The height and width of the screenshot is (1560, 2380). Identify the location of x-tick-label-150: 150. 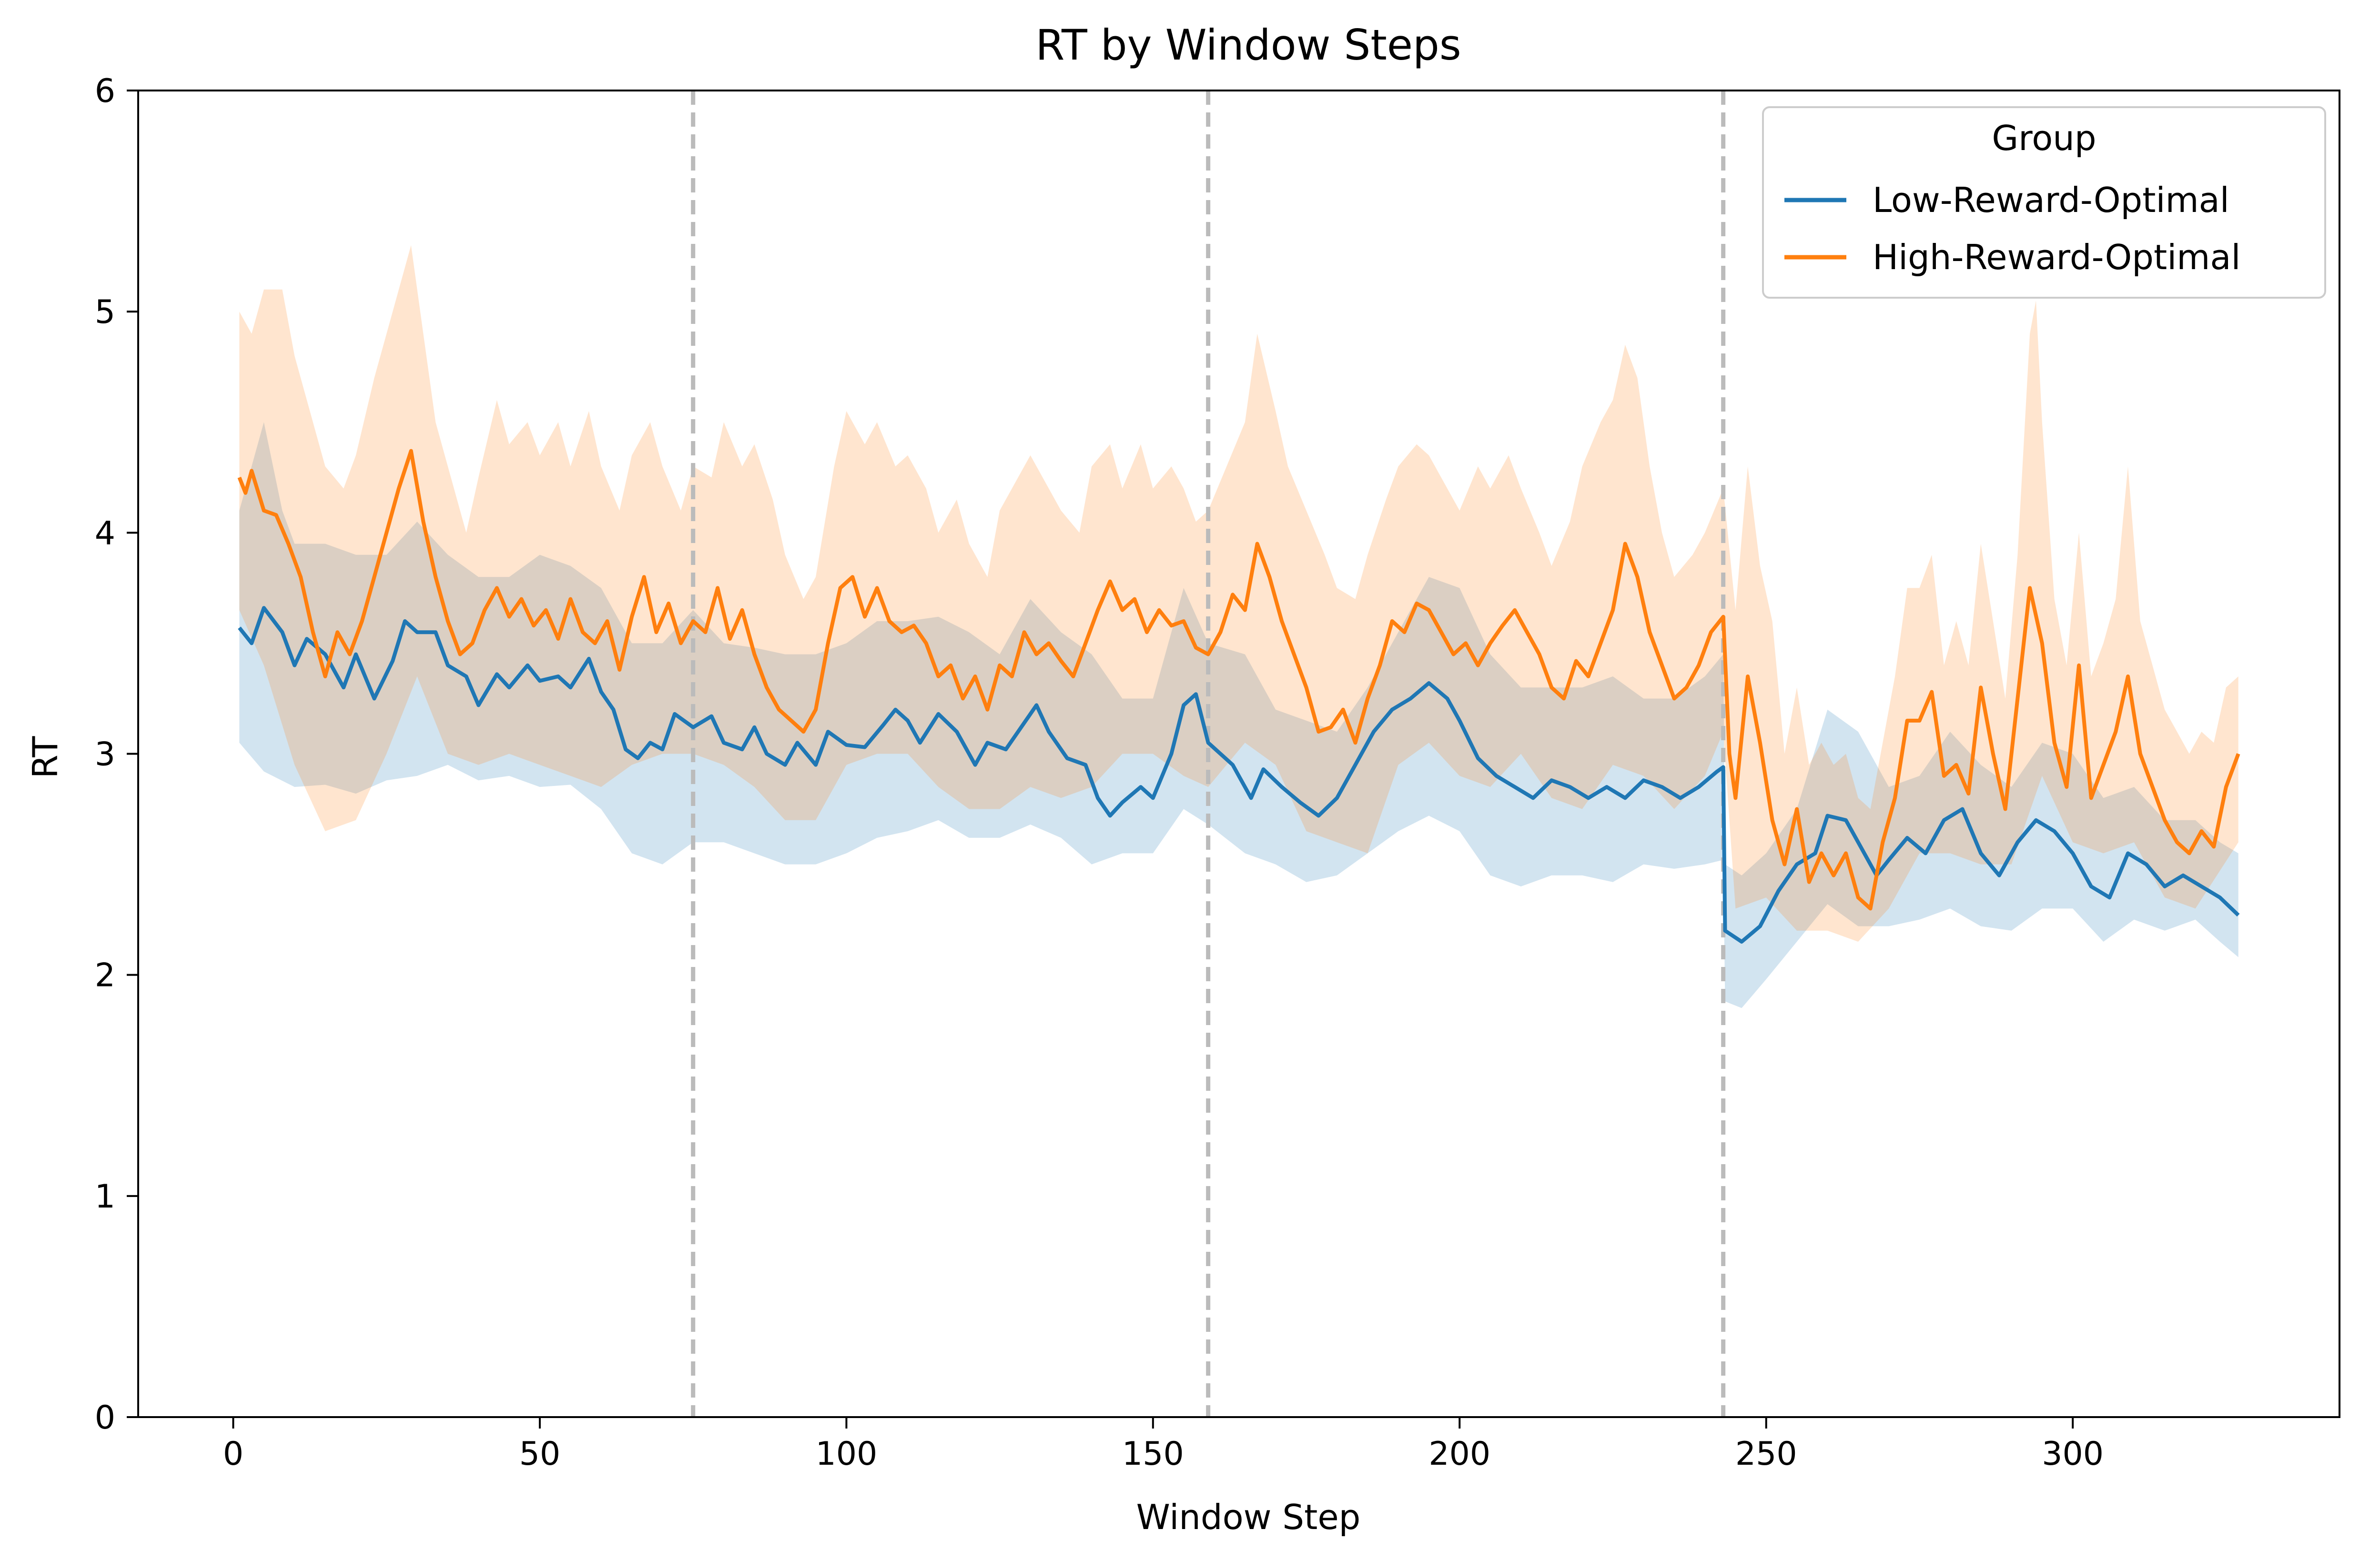
(1153, 1454).